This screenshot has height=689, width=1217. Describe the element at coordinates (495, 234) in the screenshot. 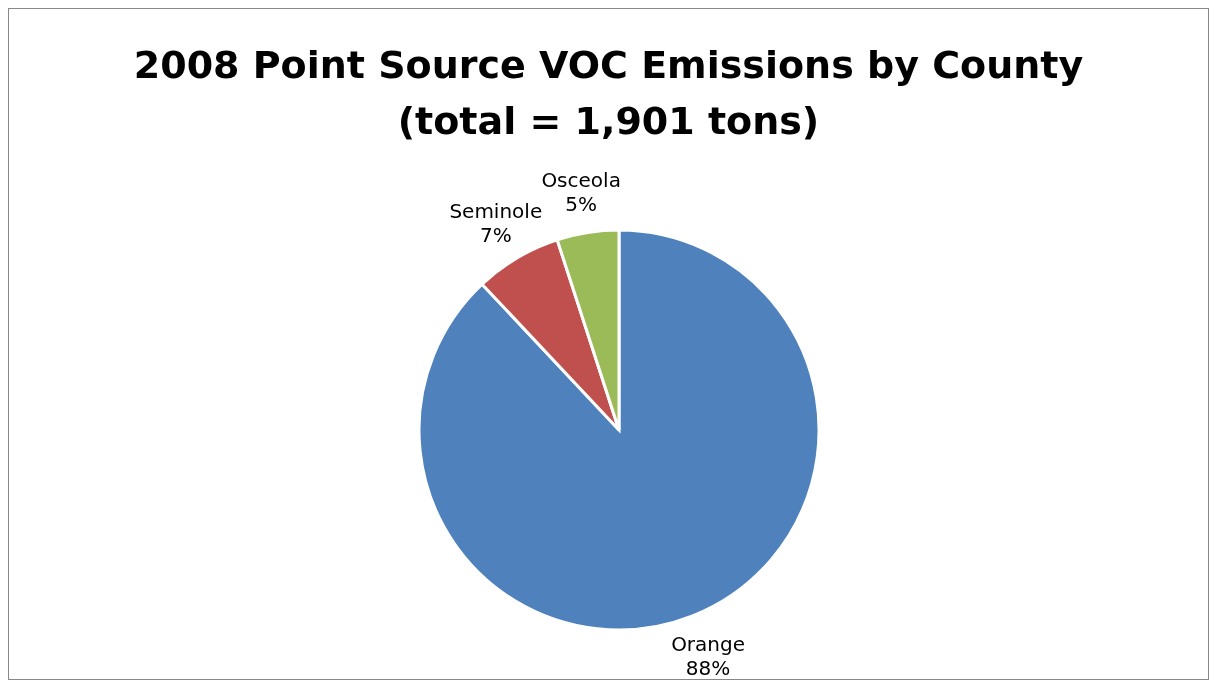

I see `data-label: 7%` at that location.